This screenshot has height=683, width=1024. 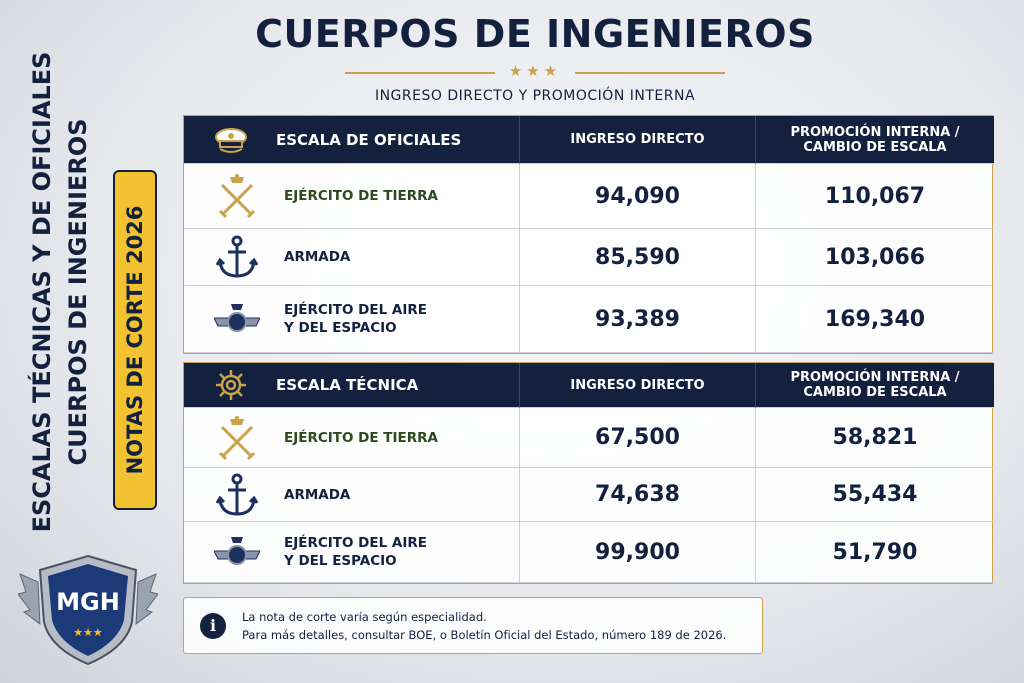 I want to click on badge-text: NOTAS DE CORTE 2026, so click(x=135, y=340).